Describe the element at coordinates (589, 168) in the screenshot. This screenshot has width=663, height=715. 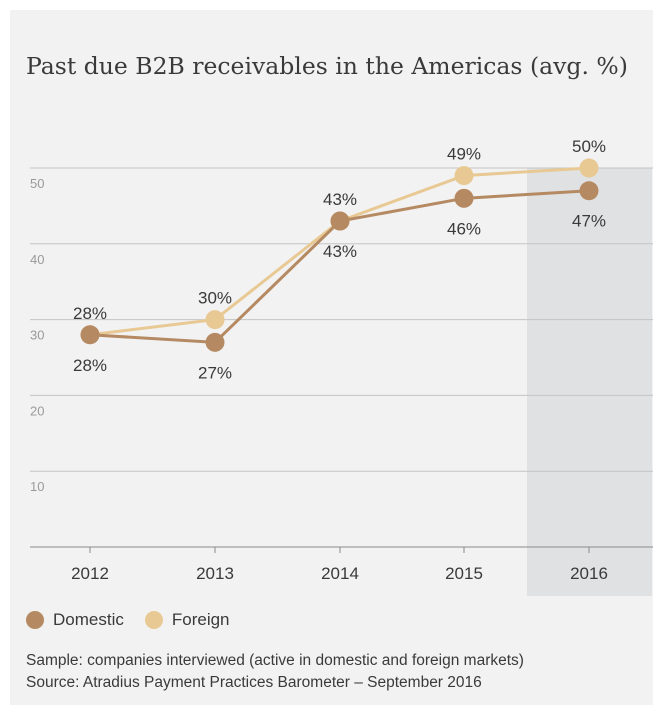
I see `point-foreign-2016` at that location.